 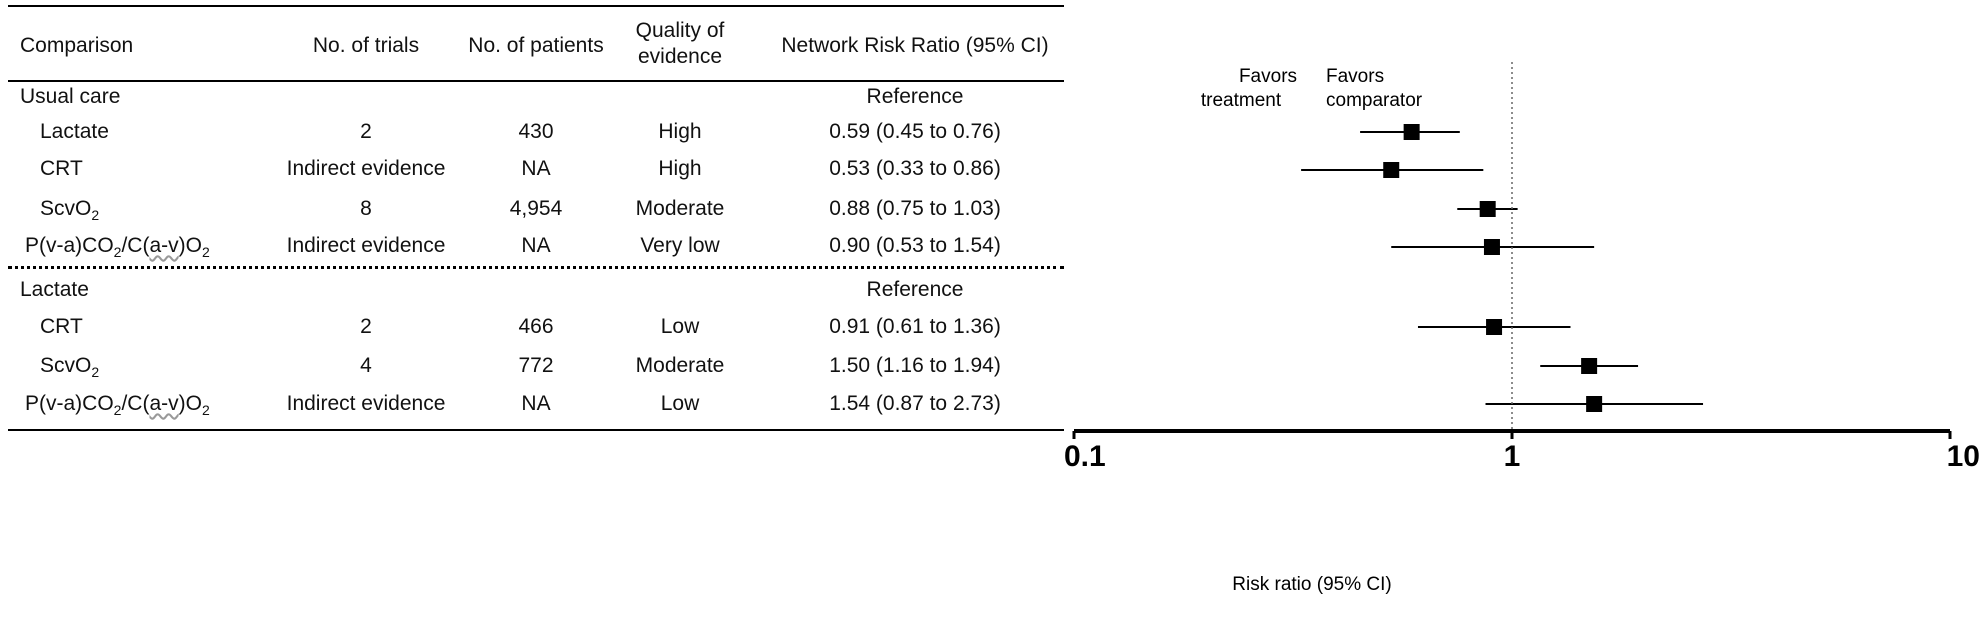 What do you see at coordinates (70, 96) in the screenshot?
I see `group-reference-label: Usual care` at bounding box center [70, 96].